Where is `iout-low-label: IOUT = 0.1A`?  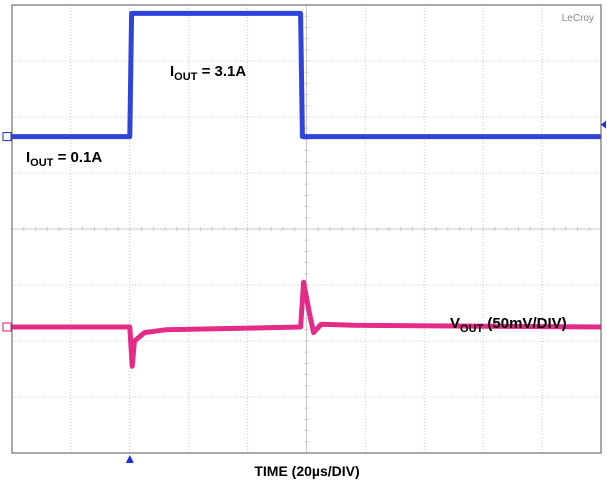
iout-low-label: IOUT = 0.1A is located at coordinates (64, 159).